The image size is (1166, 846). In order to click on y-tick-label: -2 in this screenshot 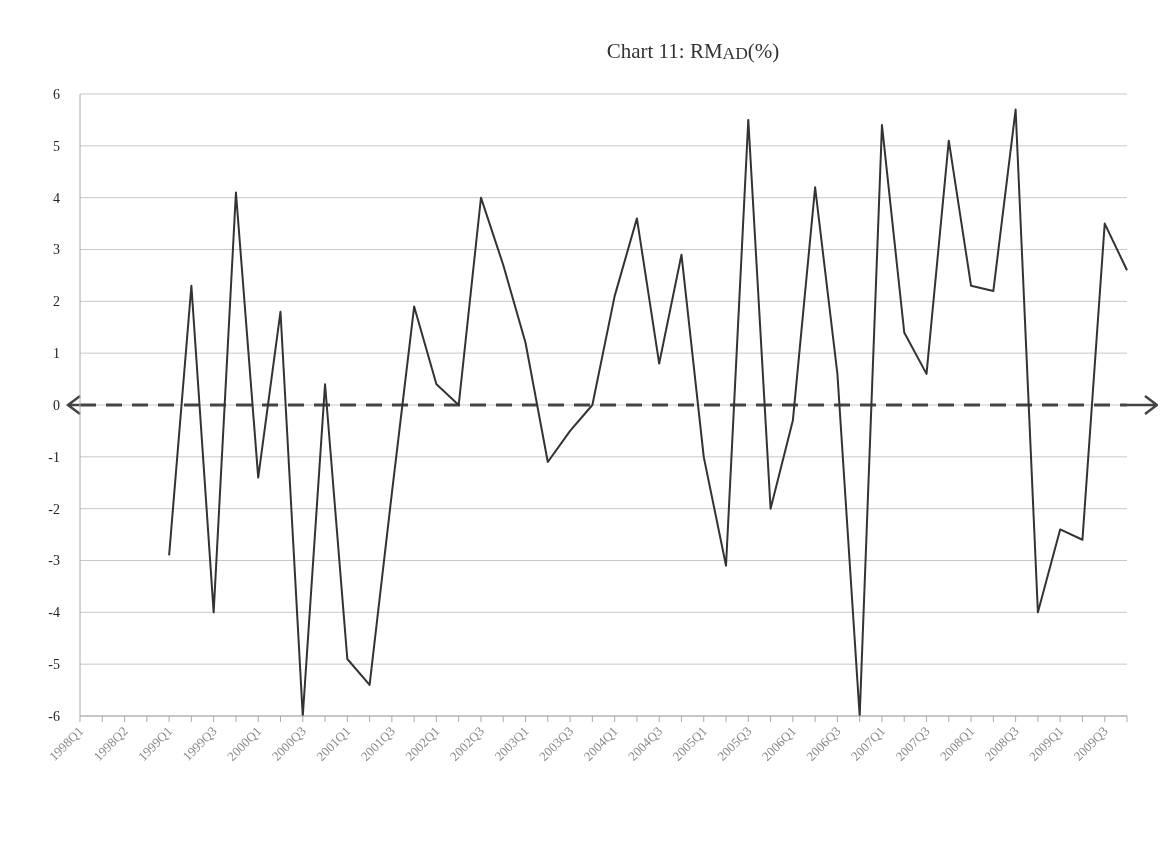, I will do `click(54, 509)`.